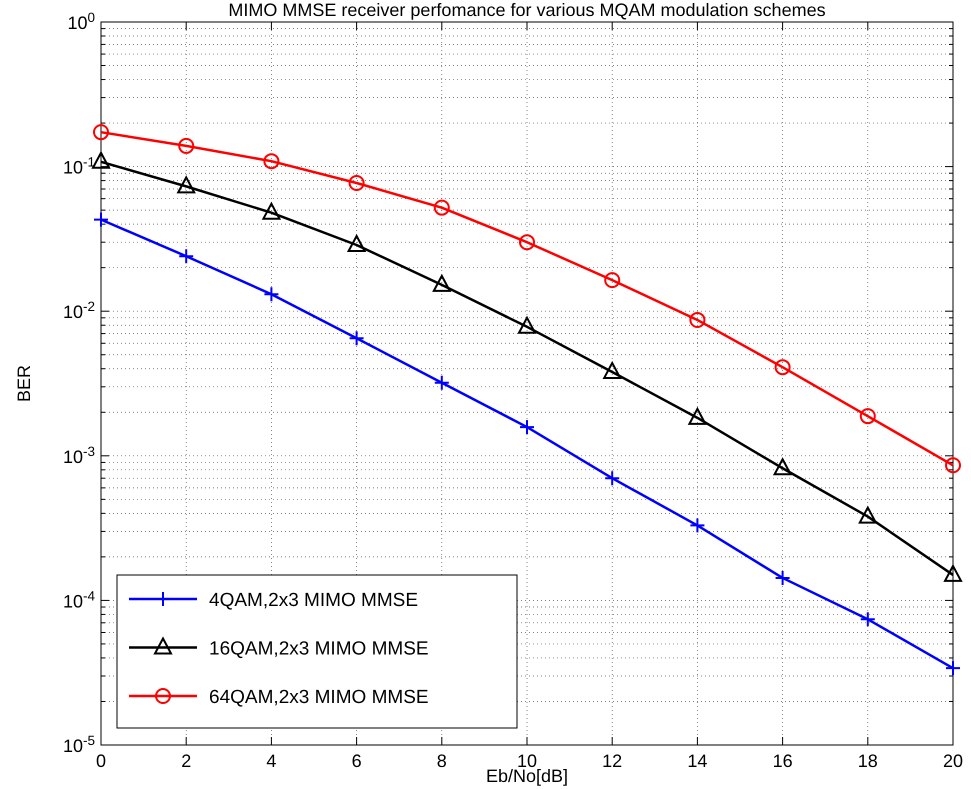  I want to click on x-tick-label: 2, so click(186, 761).